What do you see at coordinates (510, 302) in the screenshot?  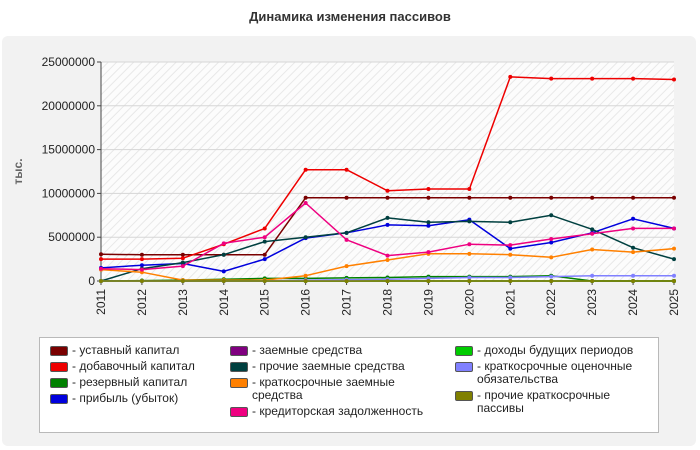 I see `x-tick-label: 2021` at bounding box center [510, 302].